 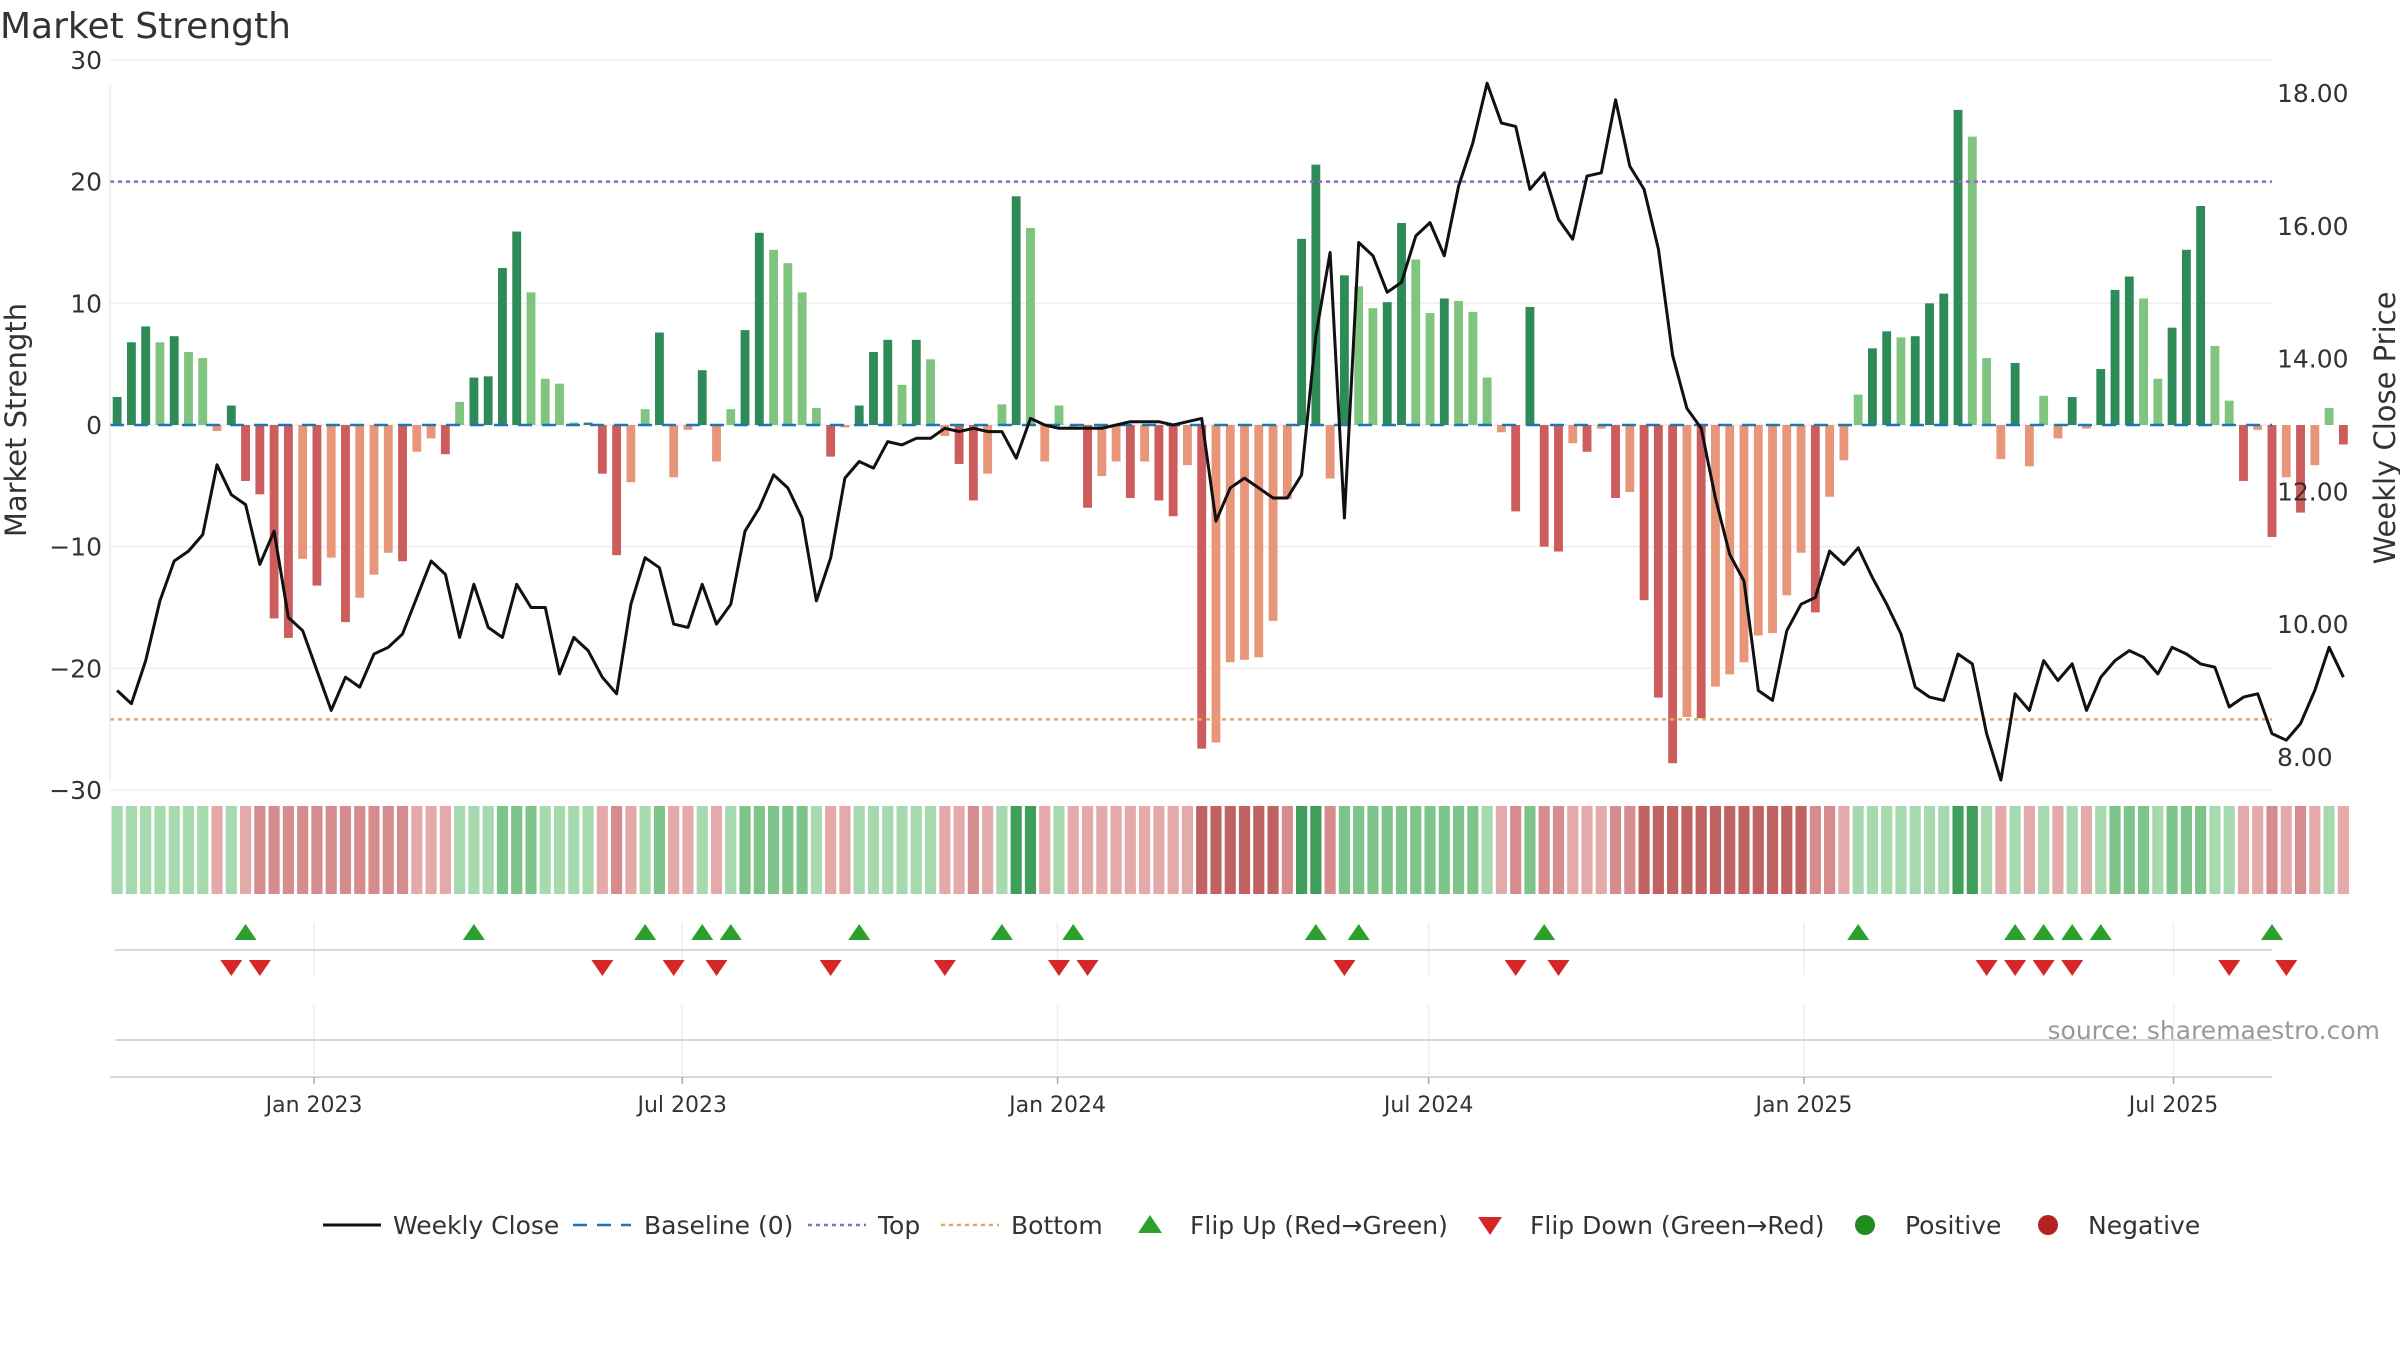 I want to click on y-tick-label-left: −10, so click(x=75, y=547).